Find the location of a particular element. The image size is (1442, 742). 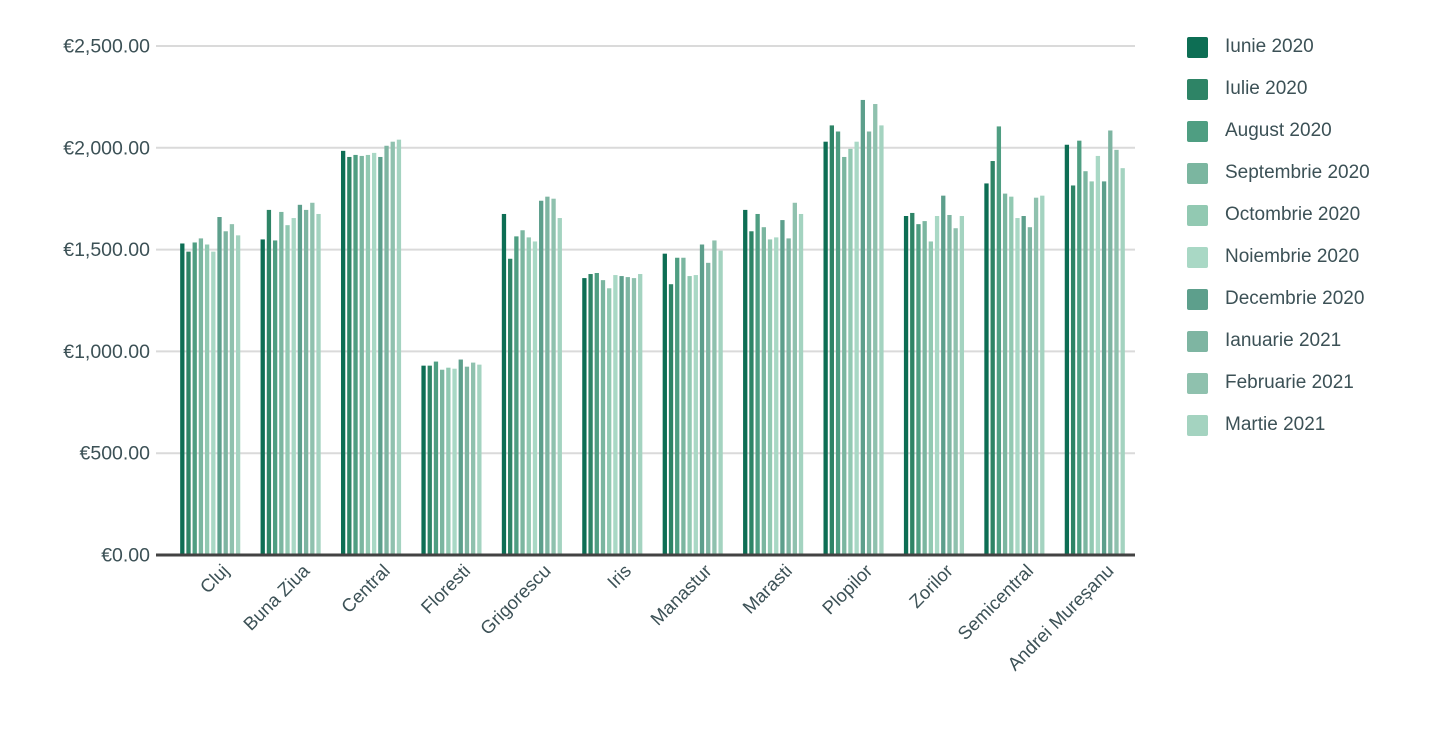

legend-item: Ianuarie 2021 is located at coordinates (1278, 341).